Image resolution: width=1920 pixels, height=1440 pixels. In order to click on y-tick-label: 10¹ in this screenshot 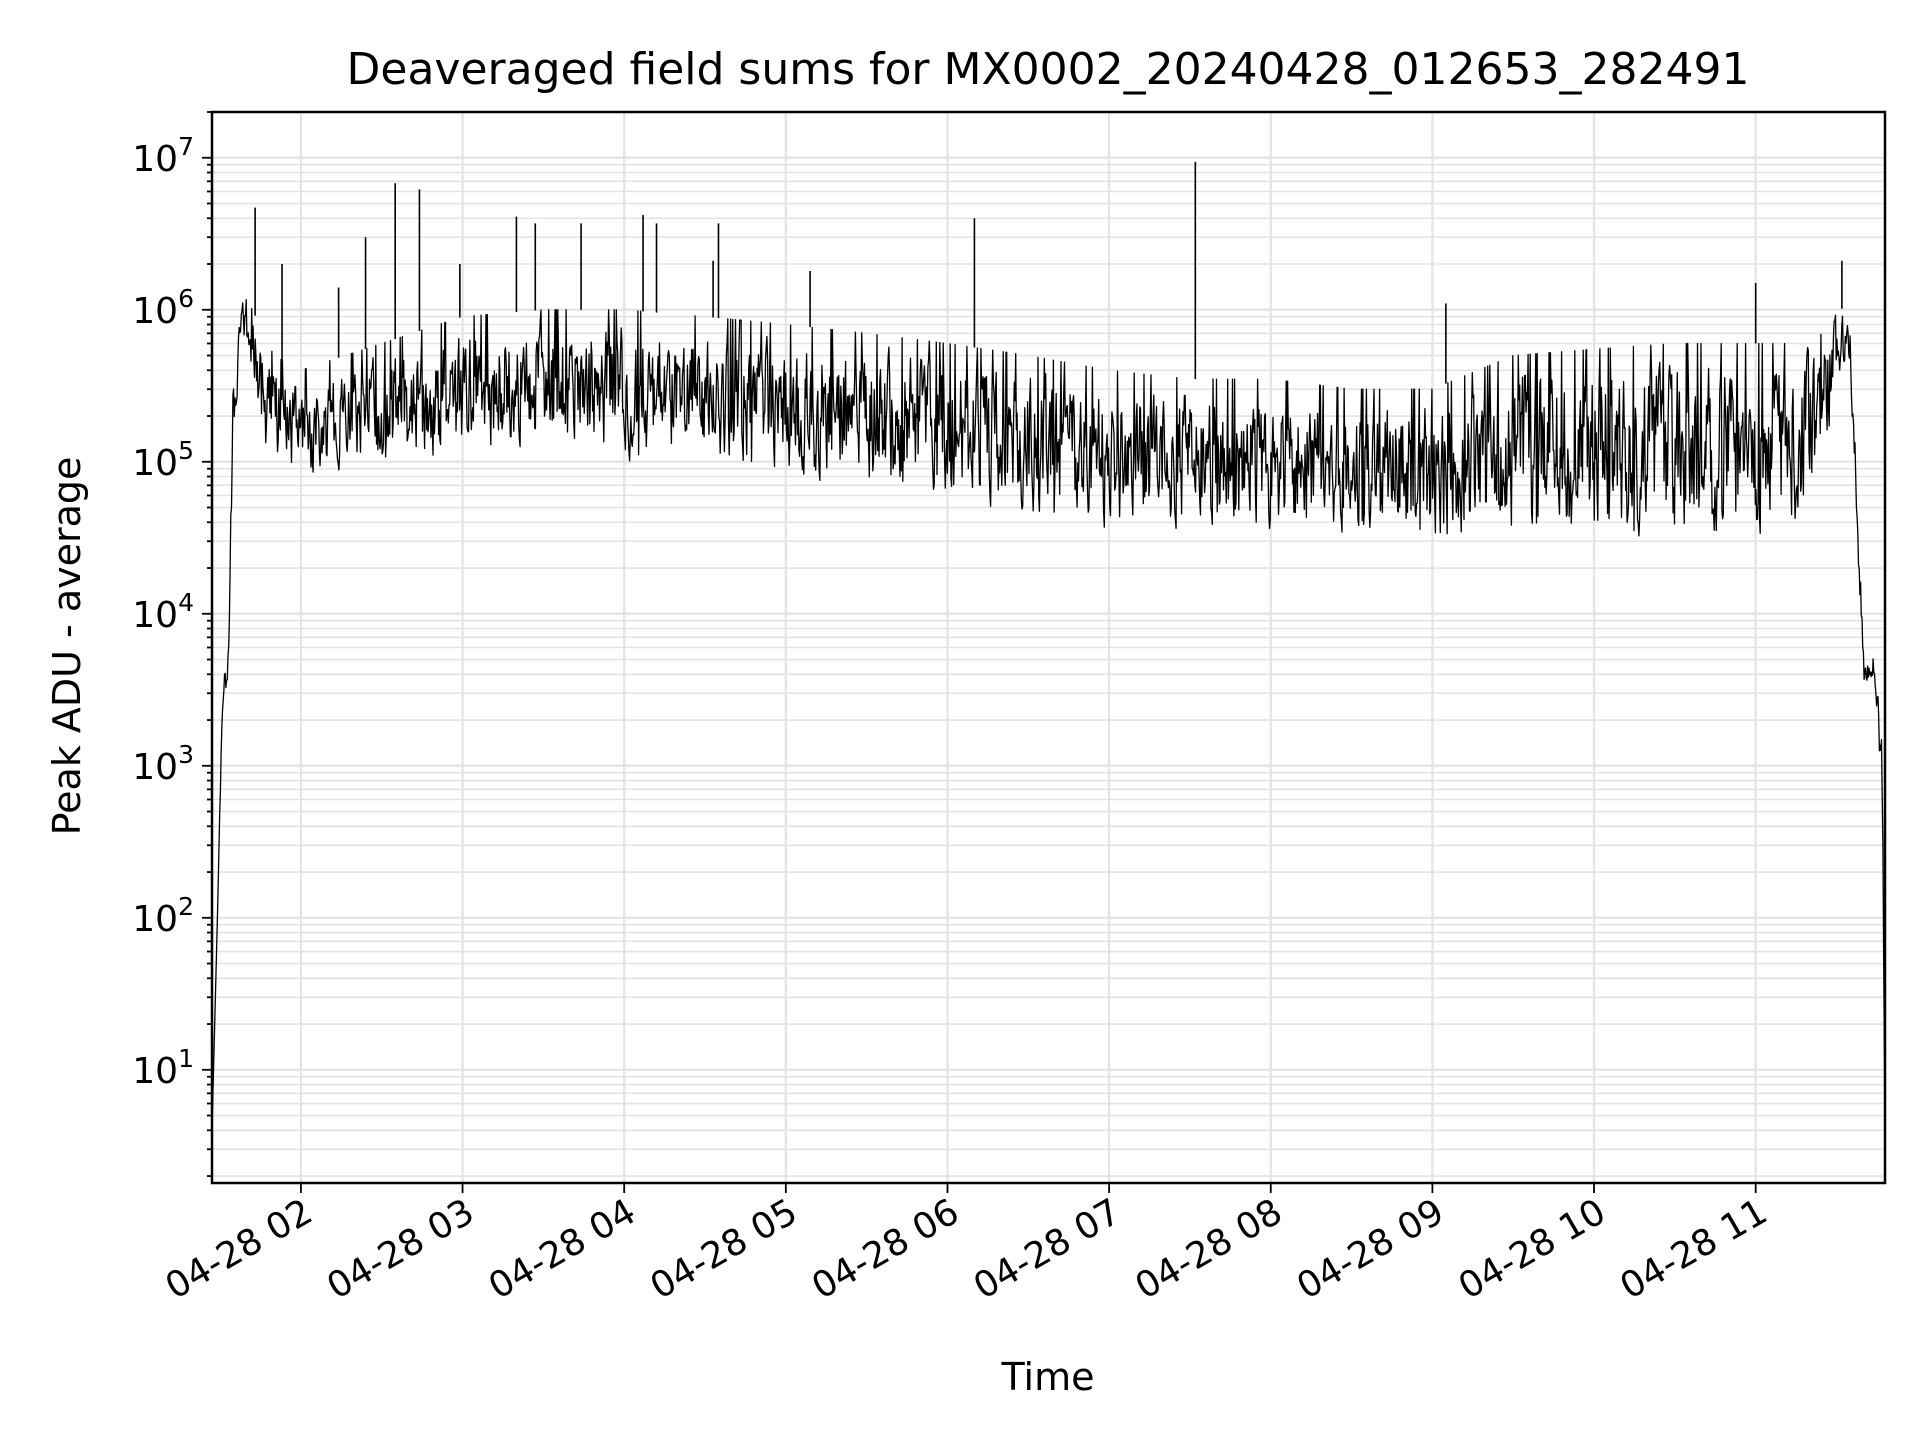, I will do `click(163, 1068)`.